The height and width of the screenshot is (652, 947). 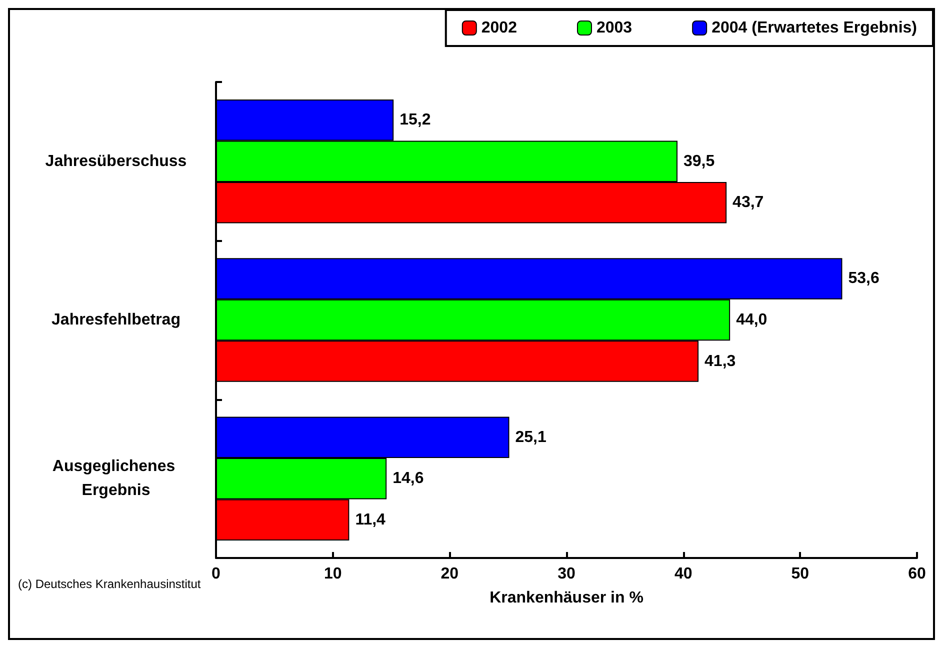 What do you see at coordinates (499, 28) in the screenshot?
I see `legend-label: 2002` at bounding box center [499, 28].